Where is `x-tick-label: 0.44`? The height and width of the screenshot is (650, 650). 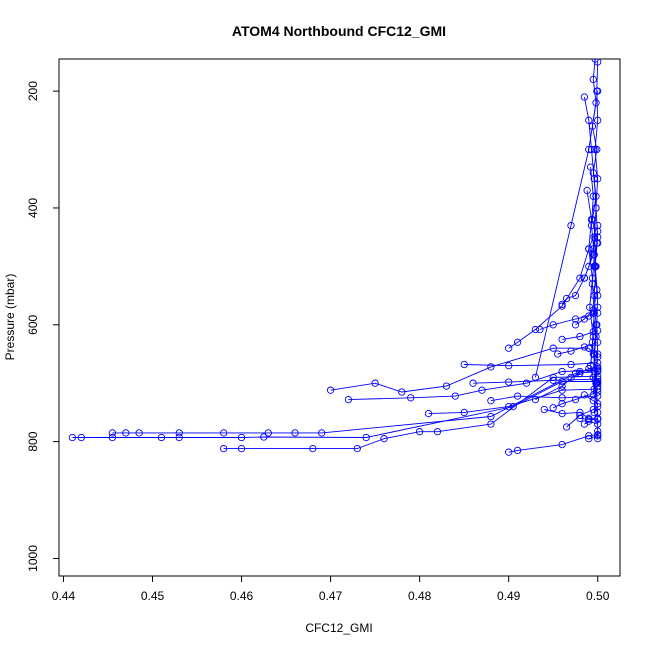 x-tick-label: 0.44 is located at coordinates (64, 596).